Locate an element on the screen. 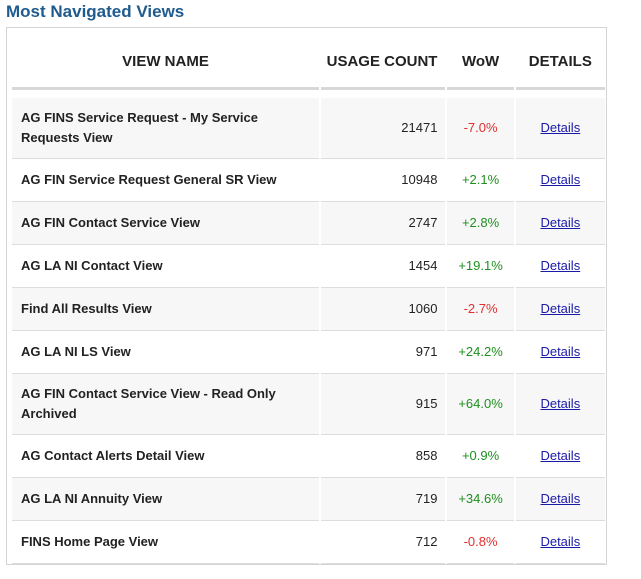 The height and width of the screenshot is (579, 641). view-name-cell: AG LA NI LS View is located at coordinates (166, 352).